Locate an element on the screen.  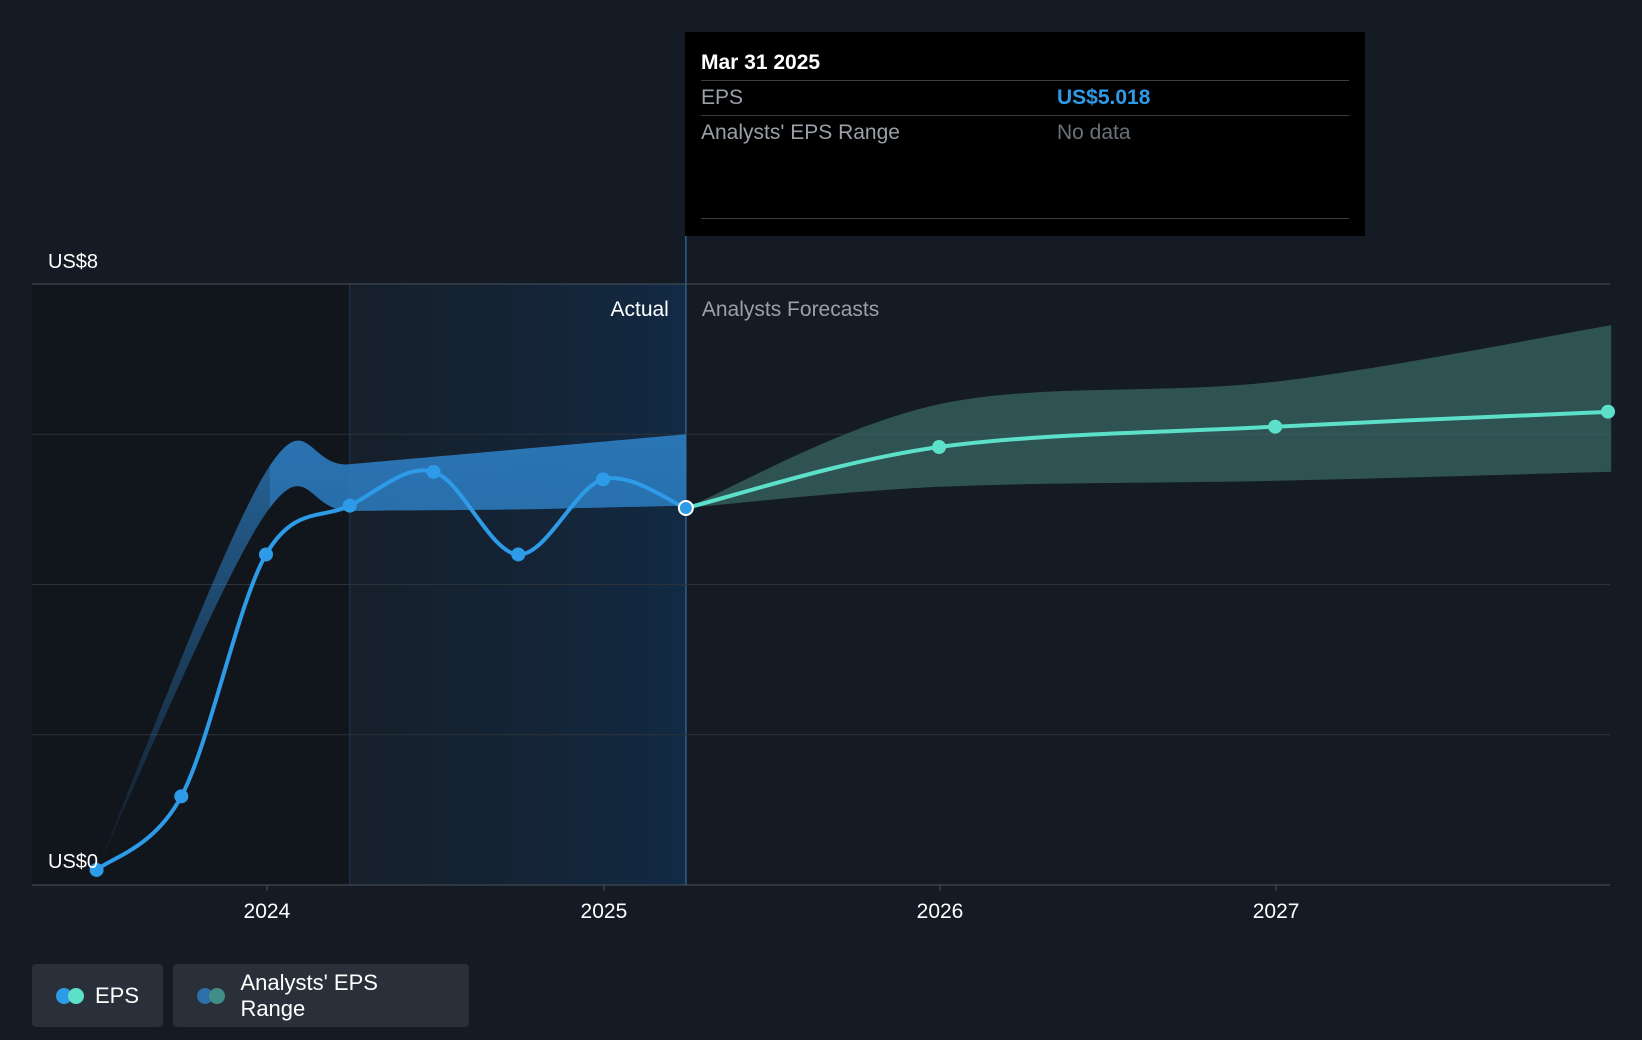
tooltip-range-value: No data is located at coordinates (1094, 132).